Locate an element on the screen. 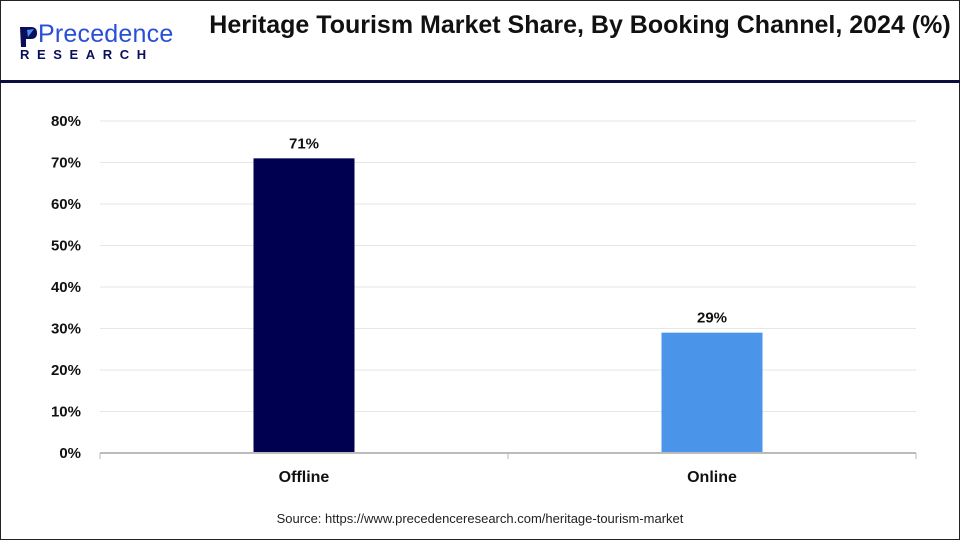 This screenshot has width=960, height=540. logo: Precedence RESEARCH is located at coordinates (95, 41).